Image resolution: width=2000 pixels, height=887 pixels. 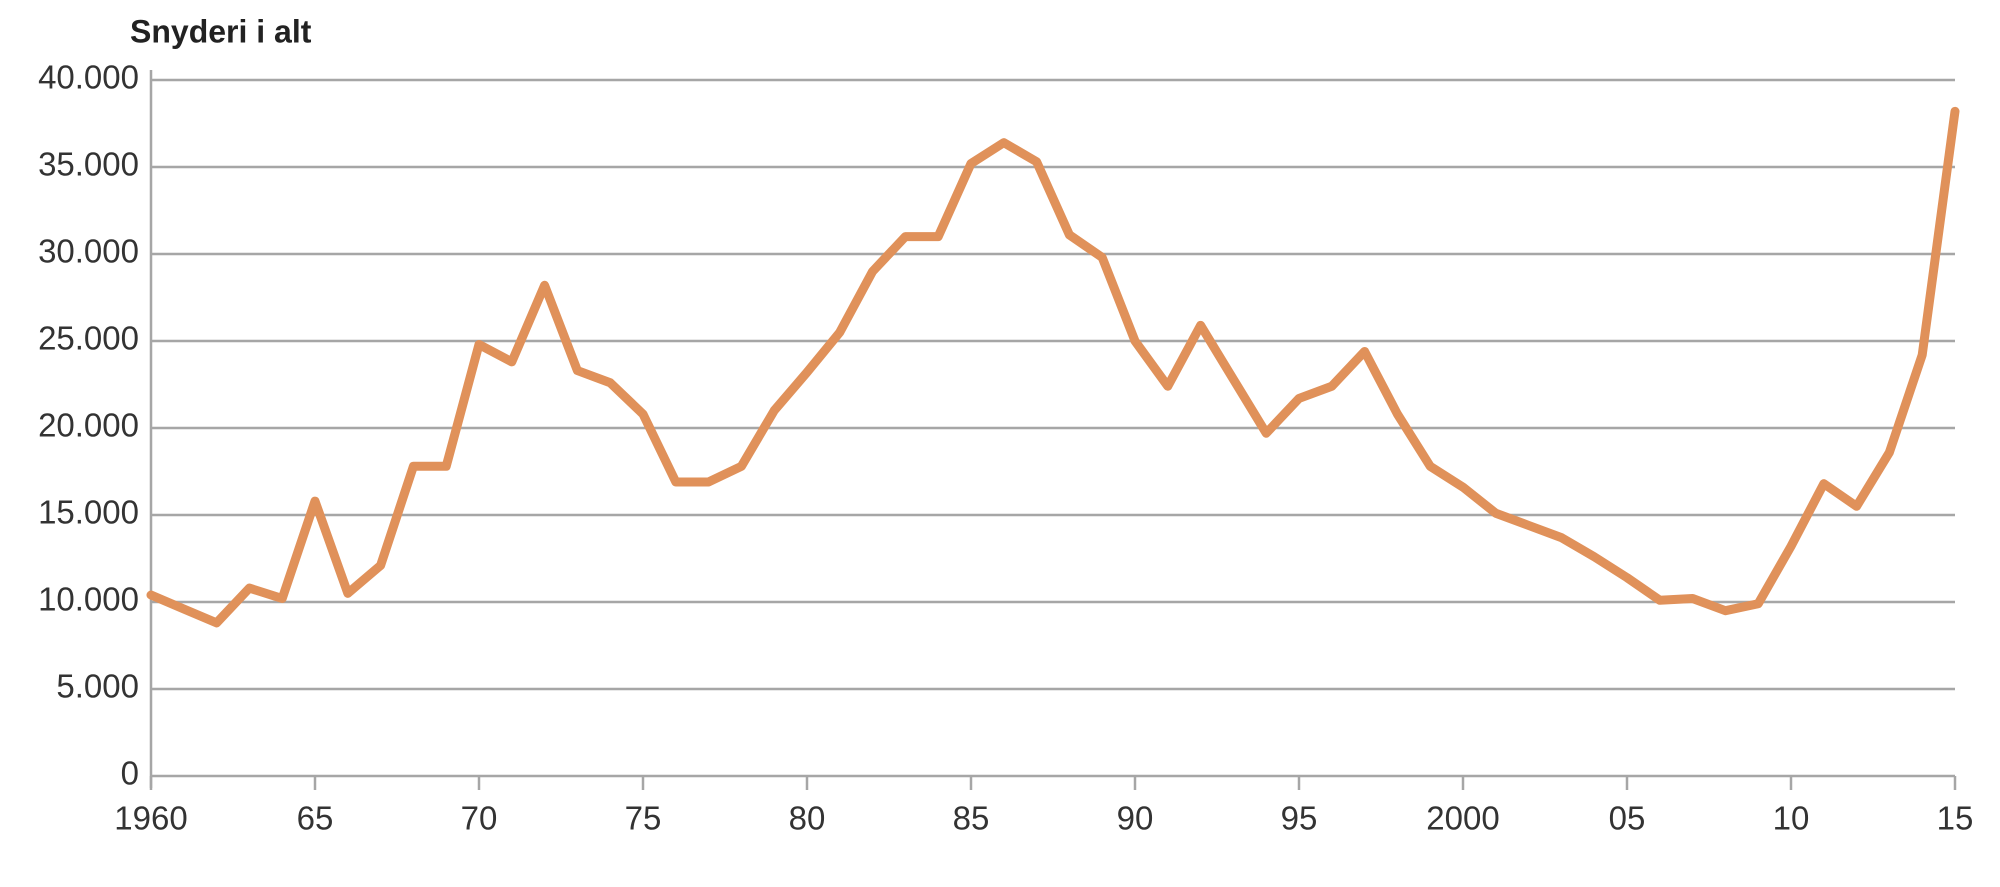 I want to click on y-tick-label: 35.000, so click(x=88, y=164).